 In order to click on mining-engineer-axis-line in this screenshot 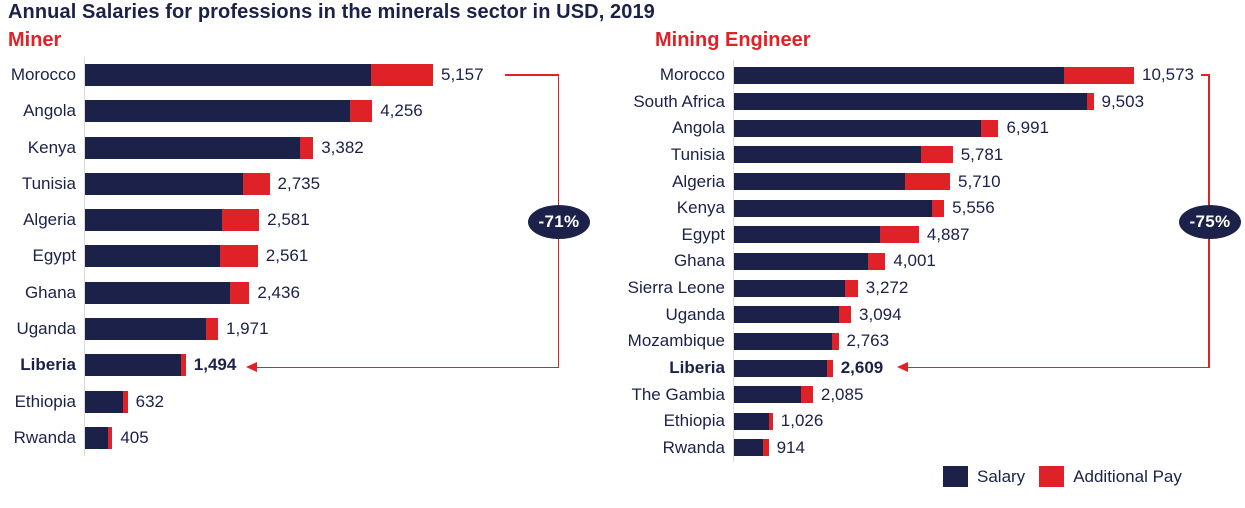, I will do `click(733, 261)`.